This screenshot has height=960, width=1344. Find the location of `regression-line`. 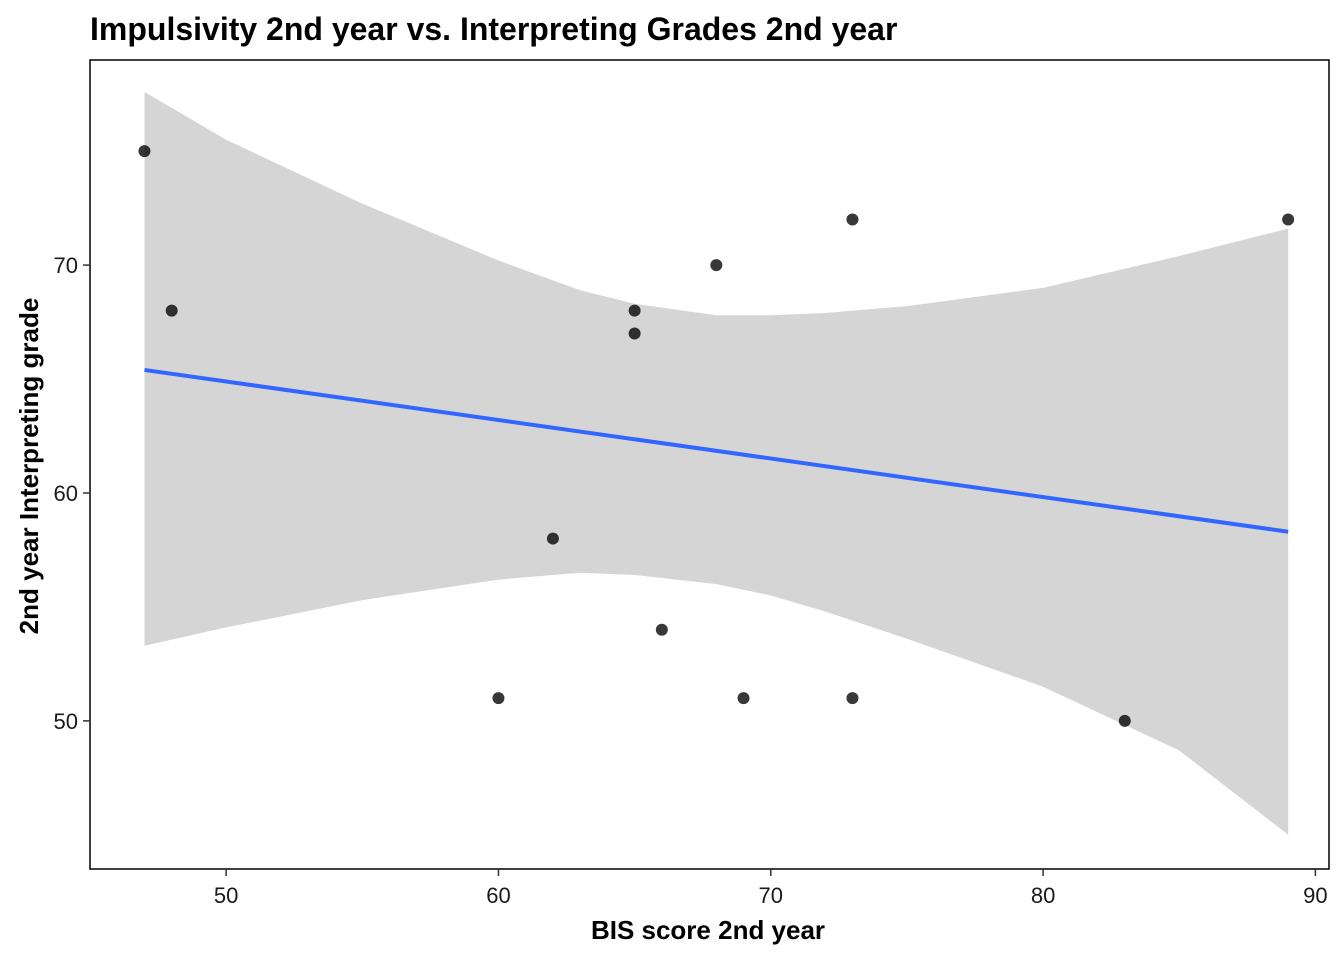

regression-line is located at coordinates (716, 450).